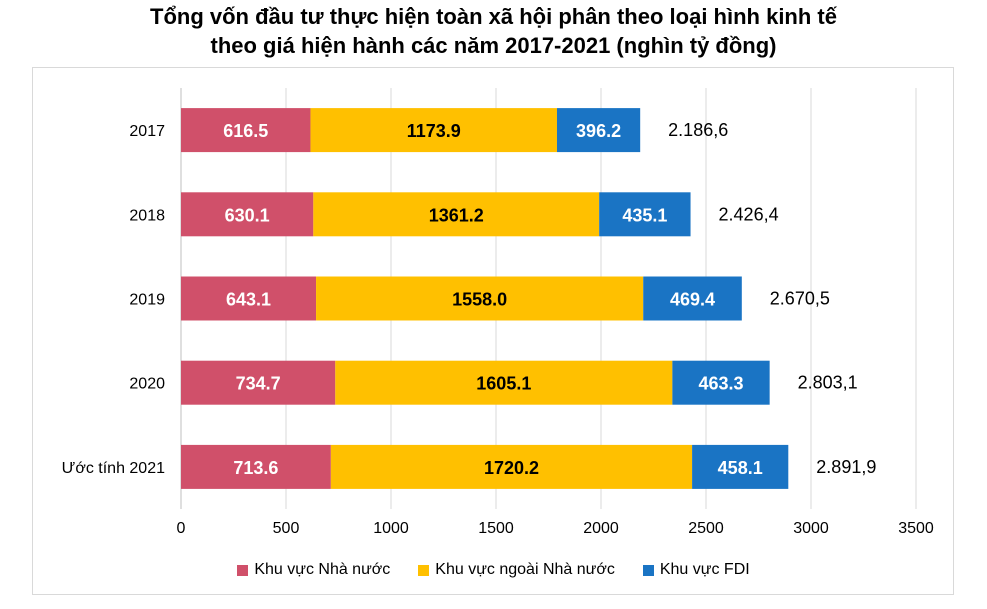 The width and height of the screenshot is (987, 609). I want to click on data-label: 734.7, so click(258, 384).